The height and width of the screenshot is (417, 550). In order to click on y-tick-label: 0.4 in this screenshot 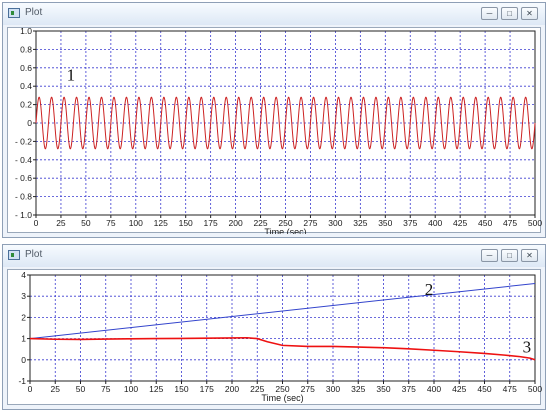, I will do `click(26, 86)`.